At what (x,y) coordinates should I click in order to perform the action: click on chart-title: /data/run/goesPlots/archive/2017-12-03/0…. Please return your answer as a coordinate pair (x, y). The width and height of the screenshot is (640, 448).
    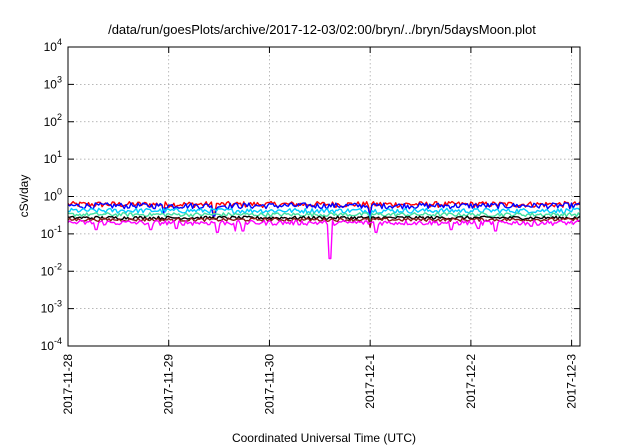
    Looking at the image, I should click on (322, 29).